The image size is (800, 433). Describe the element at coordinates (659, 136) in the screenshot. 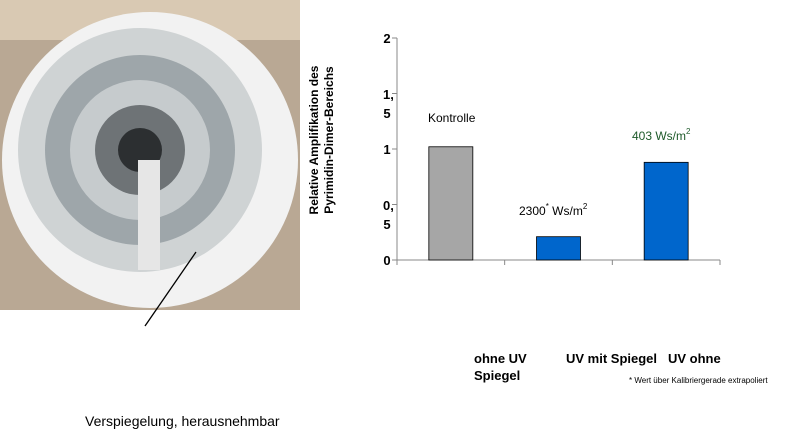

I see `label-part: 403 Ws/m` at that location.